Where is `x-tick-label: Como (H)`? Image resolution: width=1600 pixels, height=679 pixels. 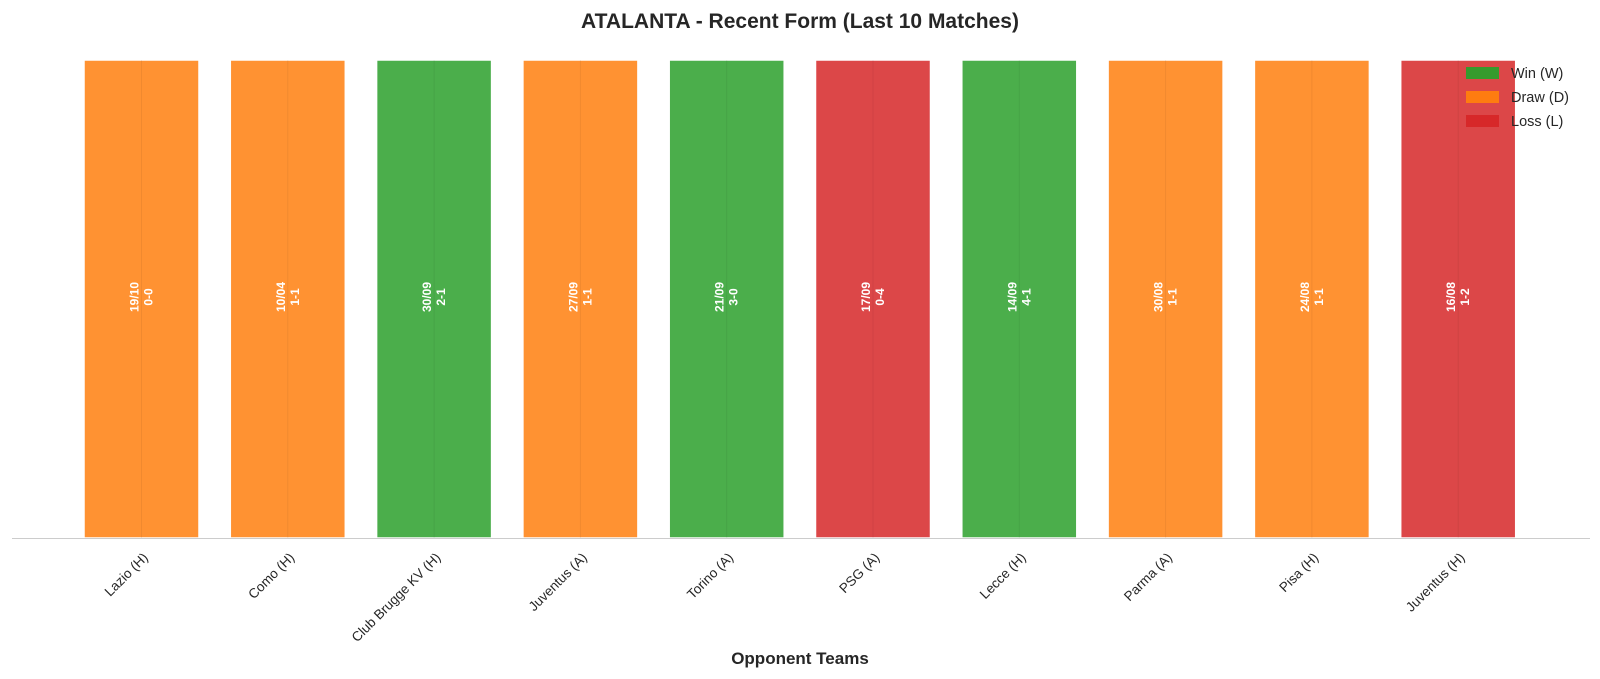
x-tick-label: Como (H) is located at coordinates (271, 576).